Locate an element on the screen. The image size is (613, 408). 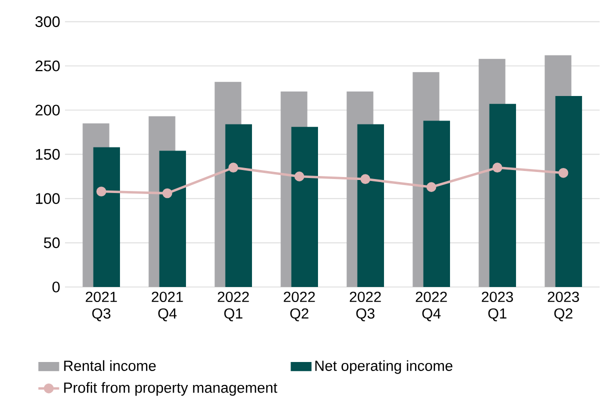
x-tick-label: 2023 Q1 is located at coordinates (497, 307).